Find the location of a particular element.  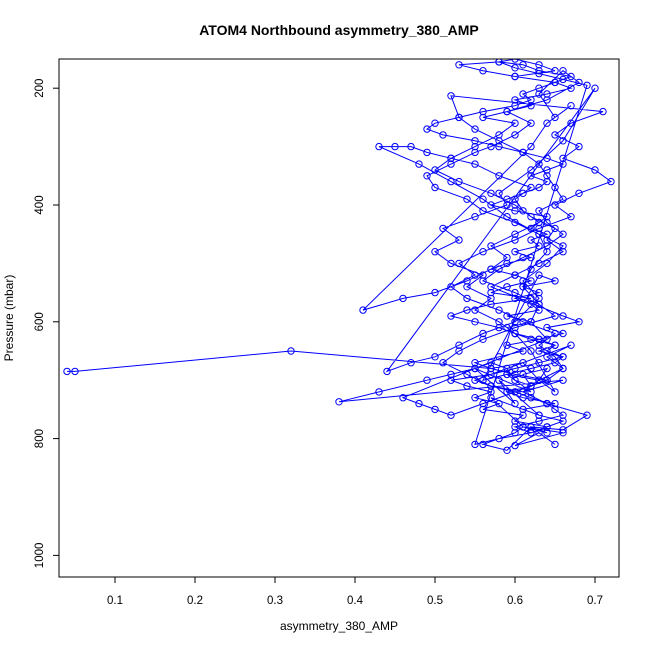

x-tick-label: 0.6 is located at coordinates (515, 601).